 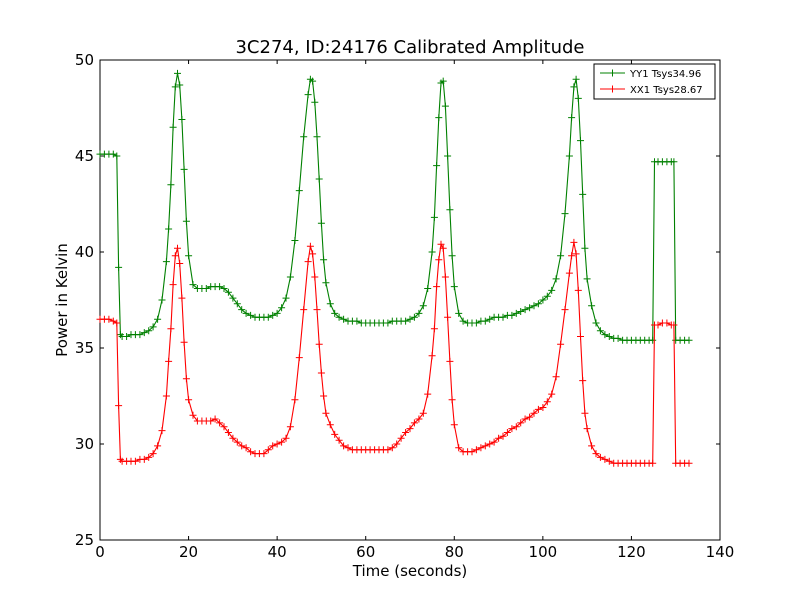 What do you see at coordinates (665, 74) in the screenshot?
I see `legend-label-yy1: YY1 Tsys34.96` at bounding box center [665, 74].